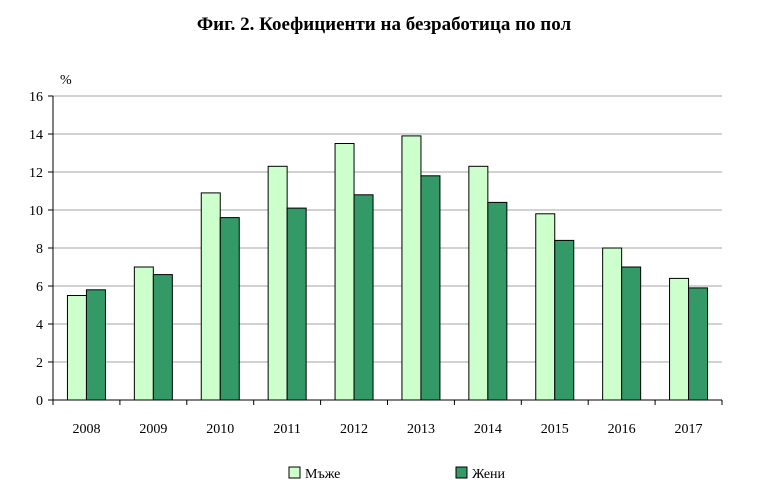  Describe the element at coordinates (497, 301) in the screenshot. I see `bar-Жени-2014` at that location.